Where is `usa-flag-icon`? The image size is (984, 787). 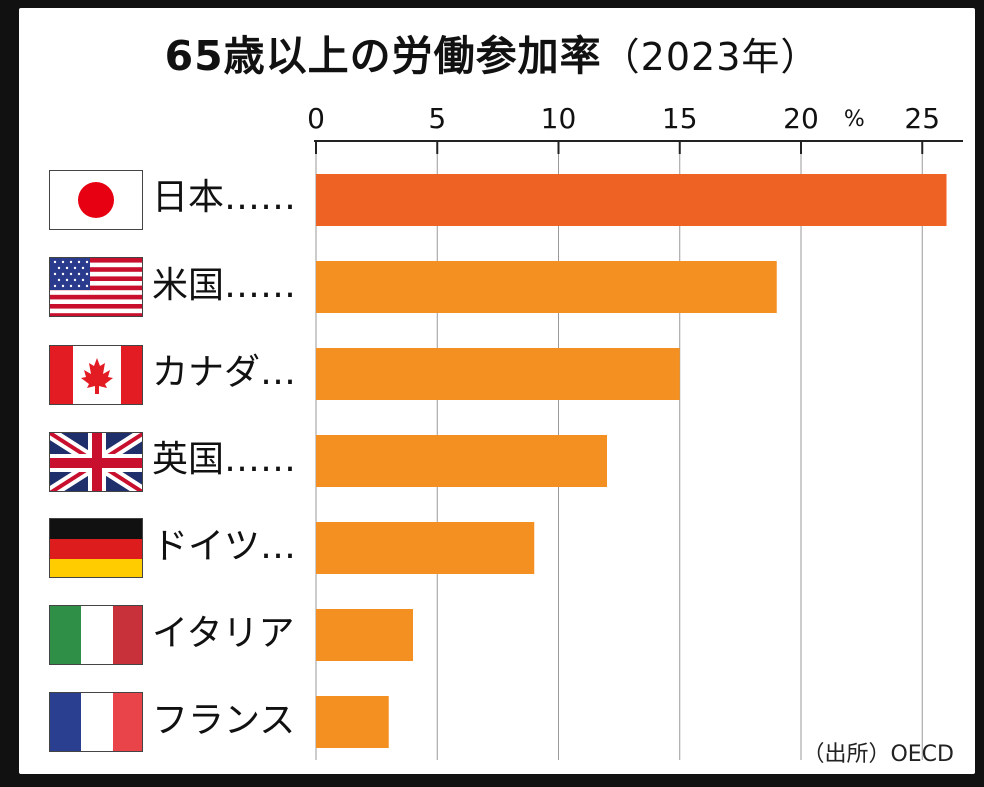
usa-flag-icon is located at coordinates (96, 287).